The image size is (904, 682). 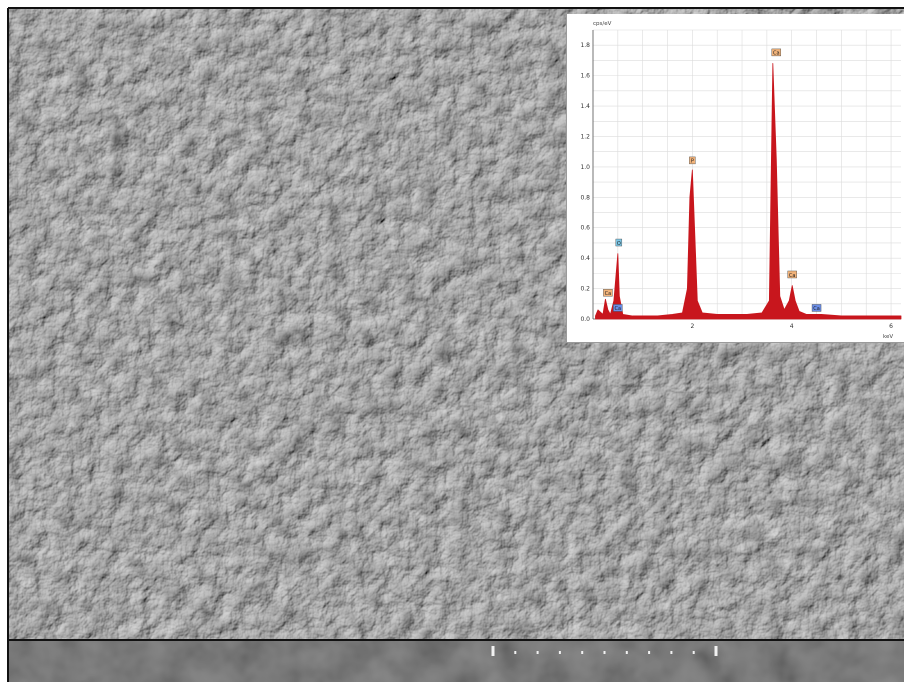 What do you see at coordinates (585, 197) in the screenshot?
I see `y-tick-label: 0.8` at bounding box center [585, 197].